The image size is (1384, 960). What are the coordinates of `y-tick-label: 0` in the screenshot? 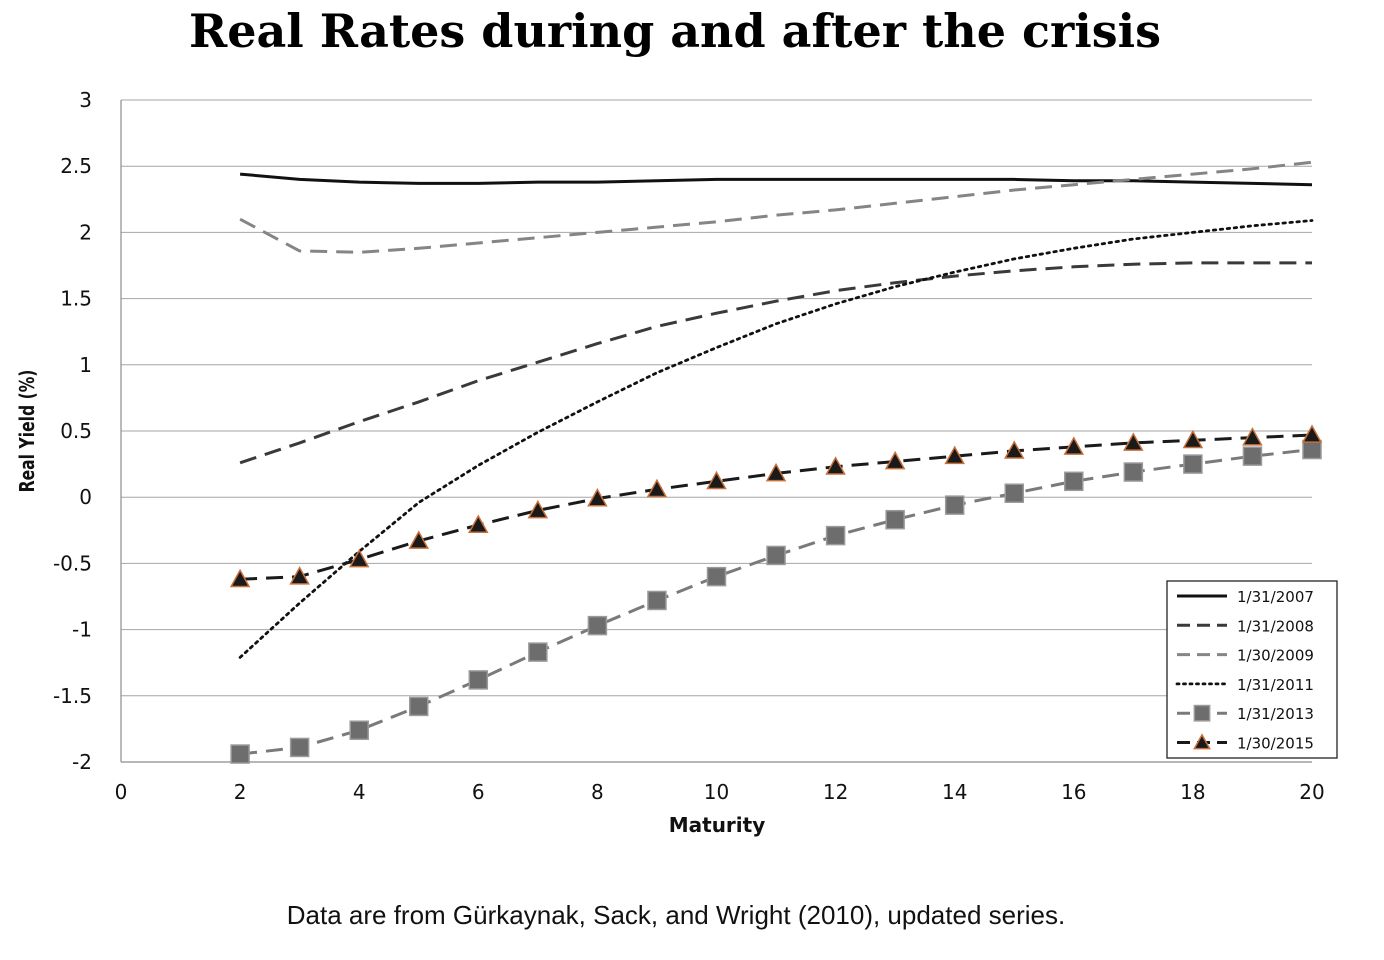 It's located at (85, 497).